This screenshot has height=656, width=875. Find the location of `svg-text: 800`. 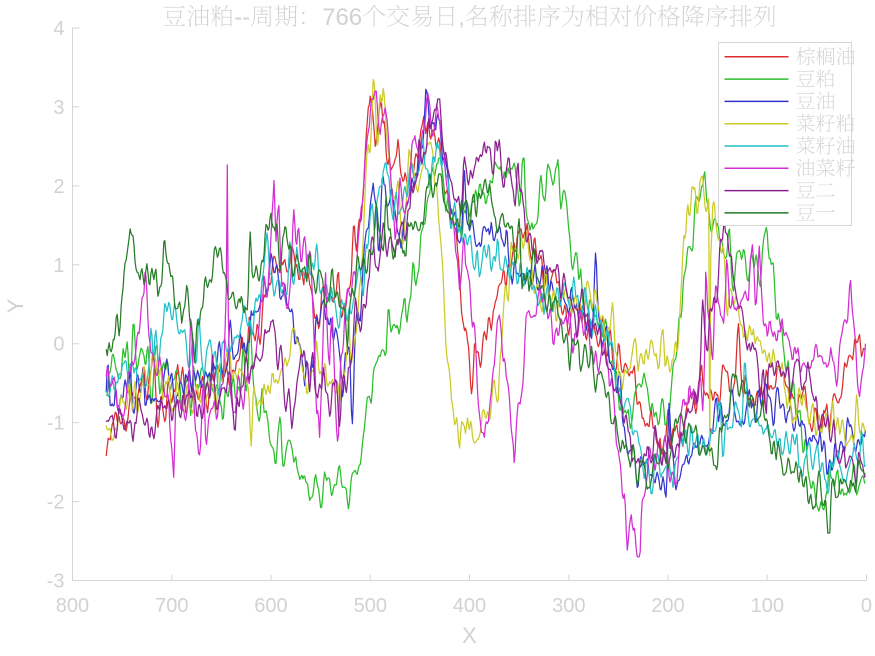

svg-text: 800 is located at coordinates (72, 606).